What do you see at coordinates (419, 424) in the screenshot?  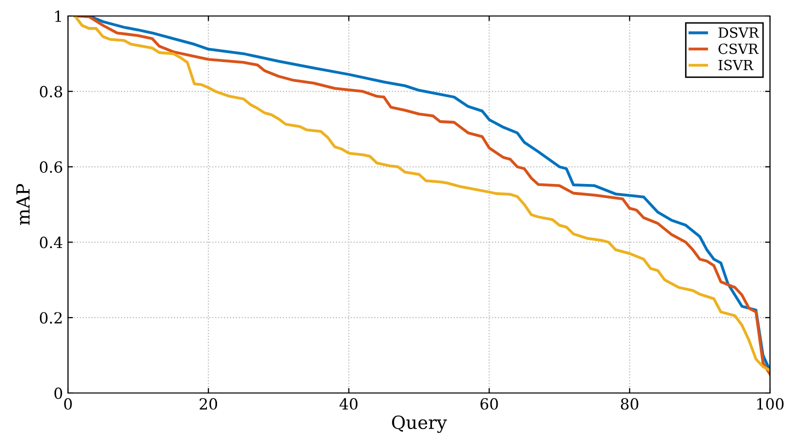 I see `x-axis-title: Query` at bounding box center [419, 424].